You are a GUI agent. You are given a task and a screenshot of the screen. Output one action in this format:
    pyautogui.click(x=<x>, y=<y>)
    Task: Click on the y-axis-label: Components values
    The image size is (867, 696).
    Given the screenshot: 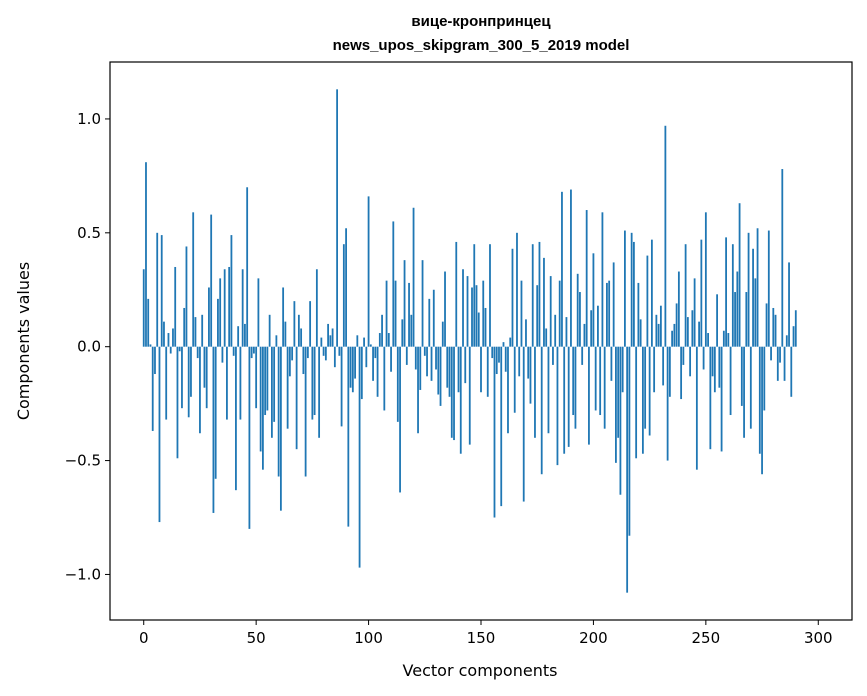 What is the action you would take?
    pyautogui.click(x=23, y=341)
    